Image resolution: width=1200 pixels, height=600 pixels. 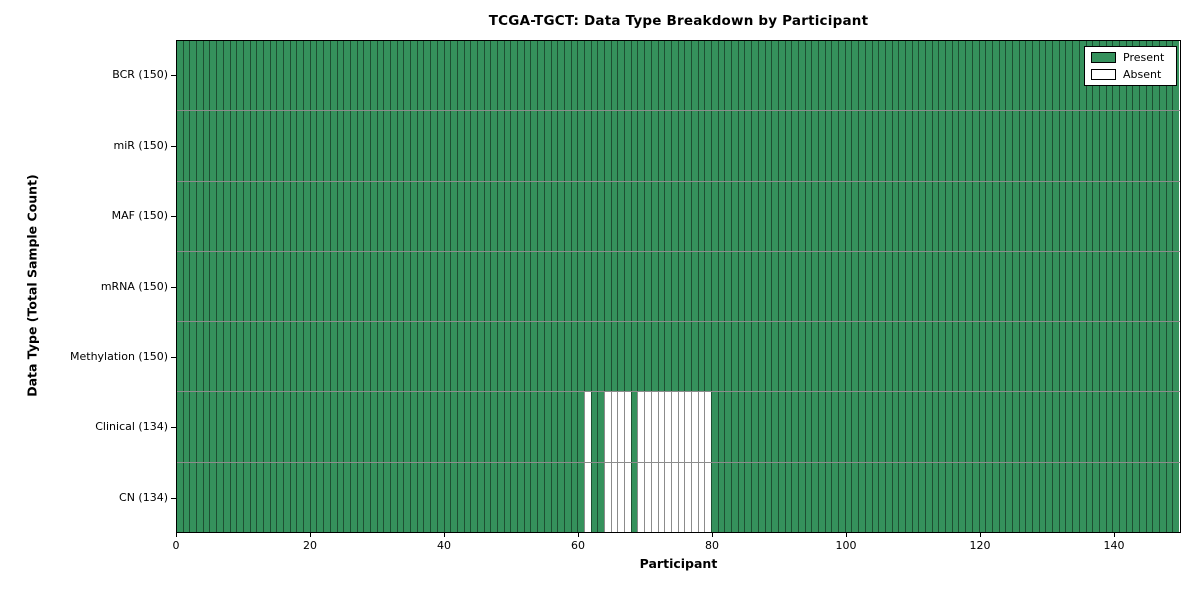 I want to click on x-tick-label: 140, so click(x=1114, y=545).